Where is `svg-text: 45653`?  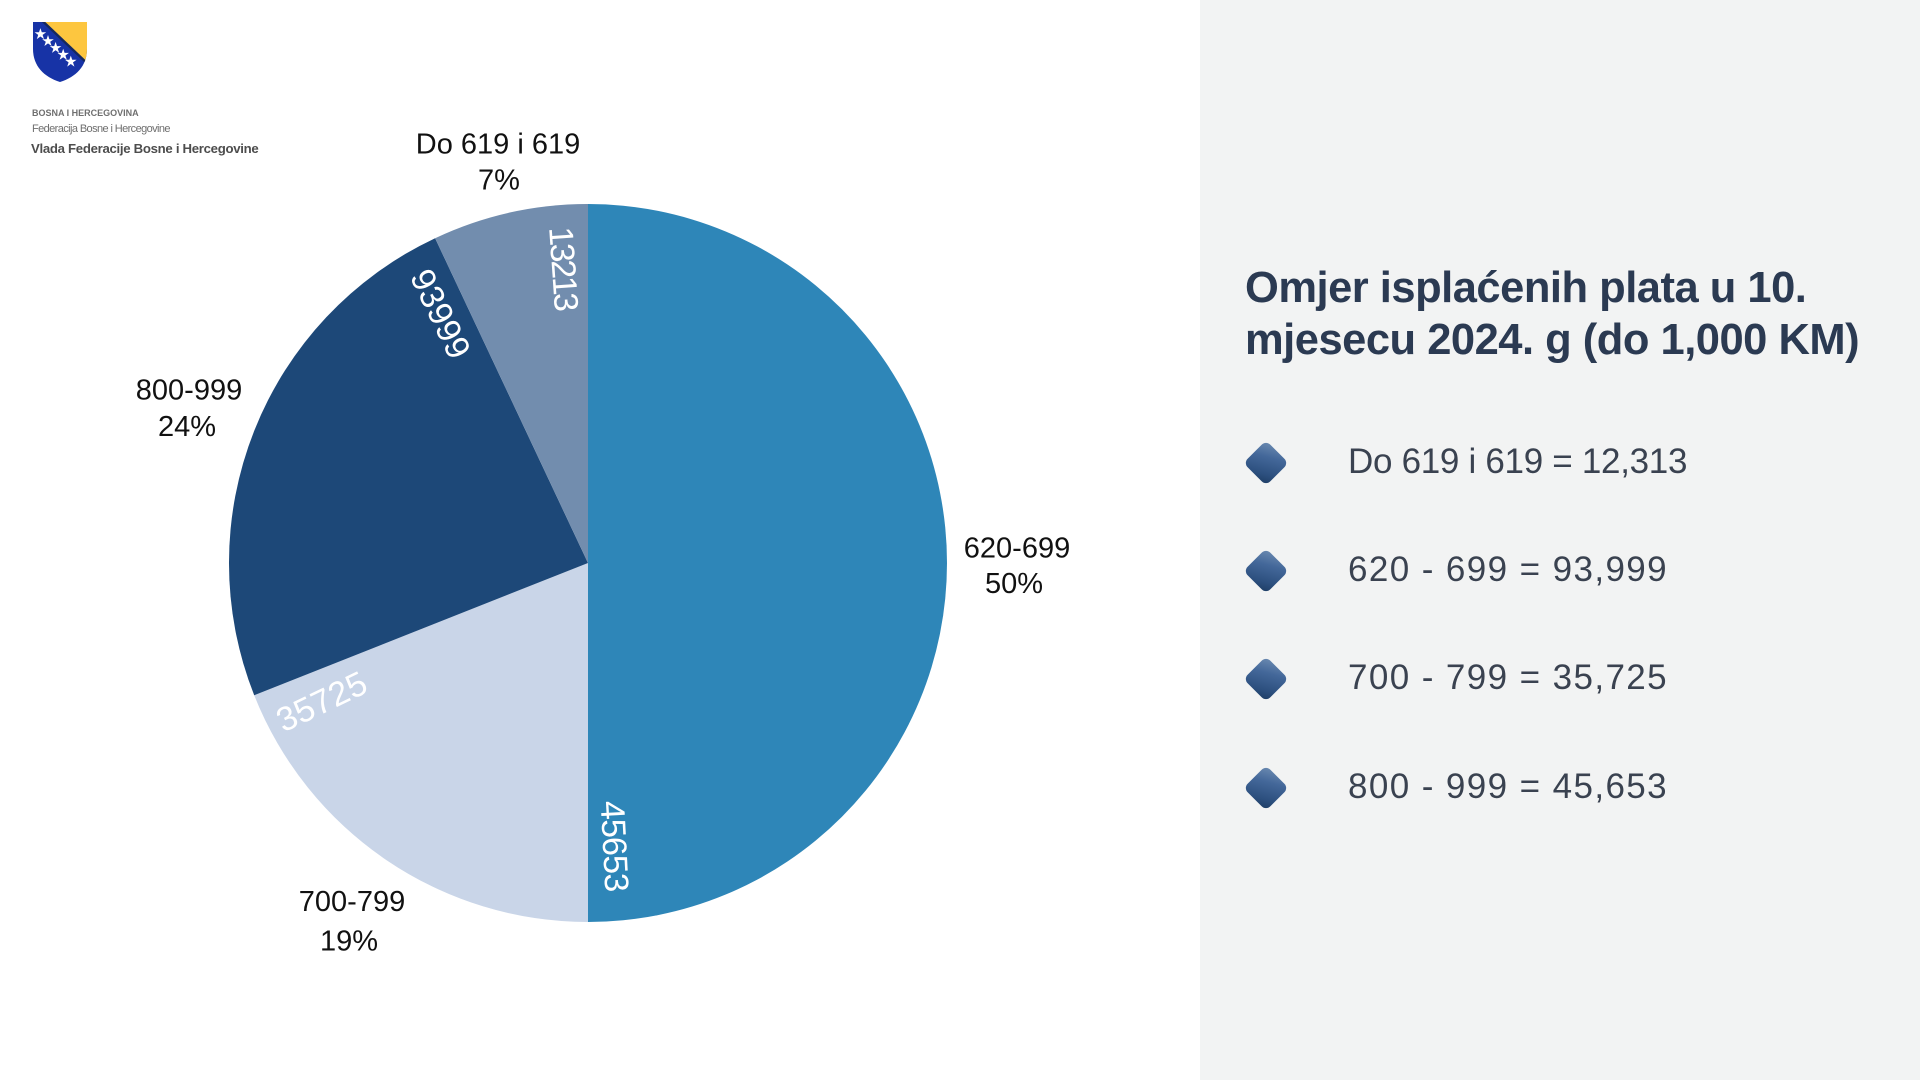 svg-text: 45653 is located at coordinates (614, 846).